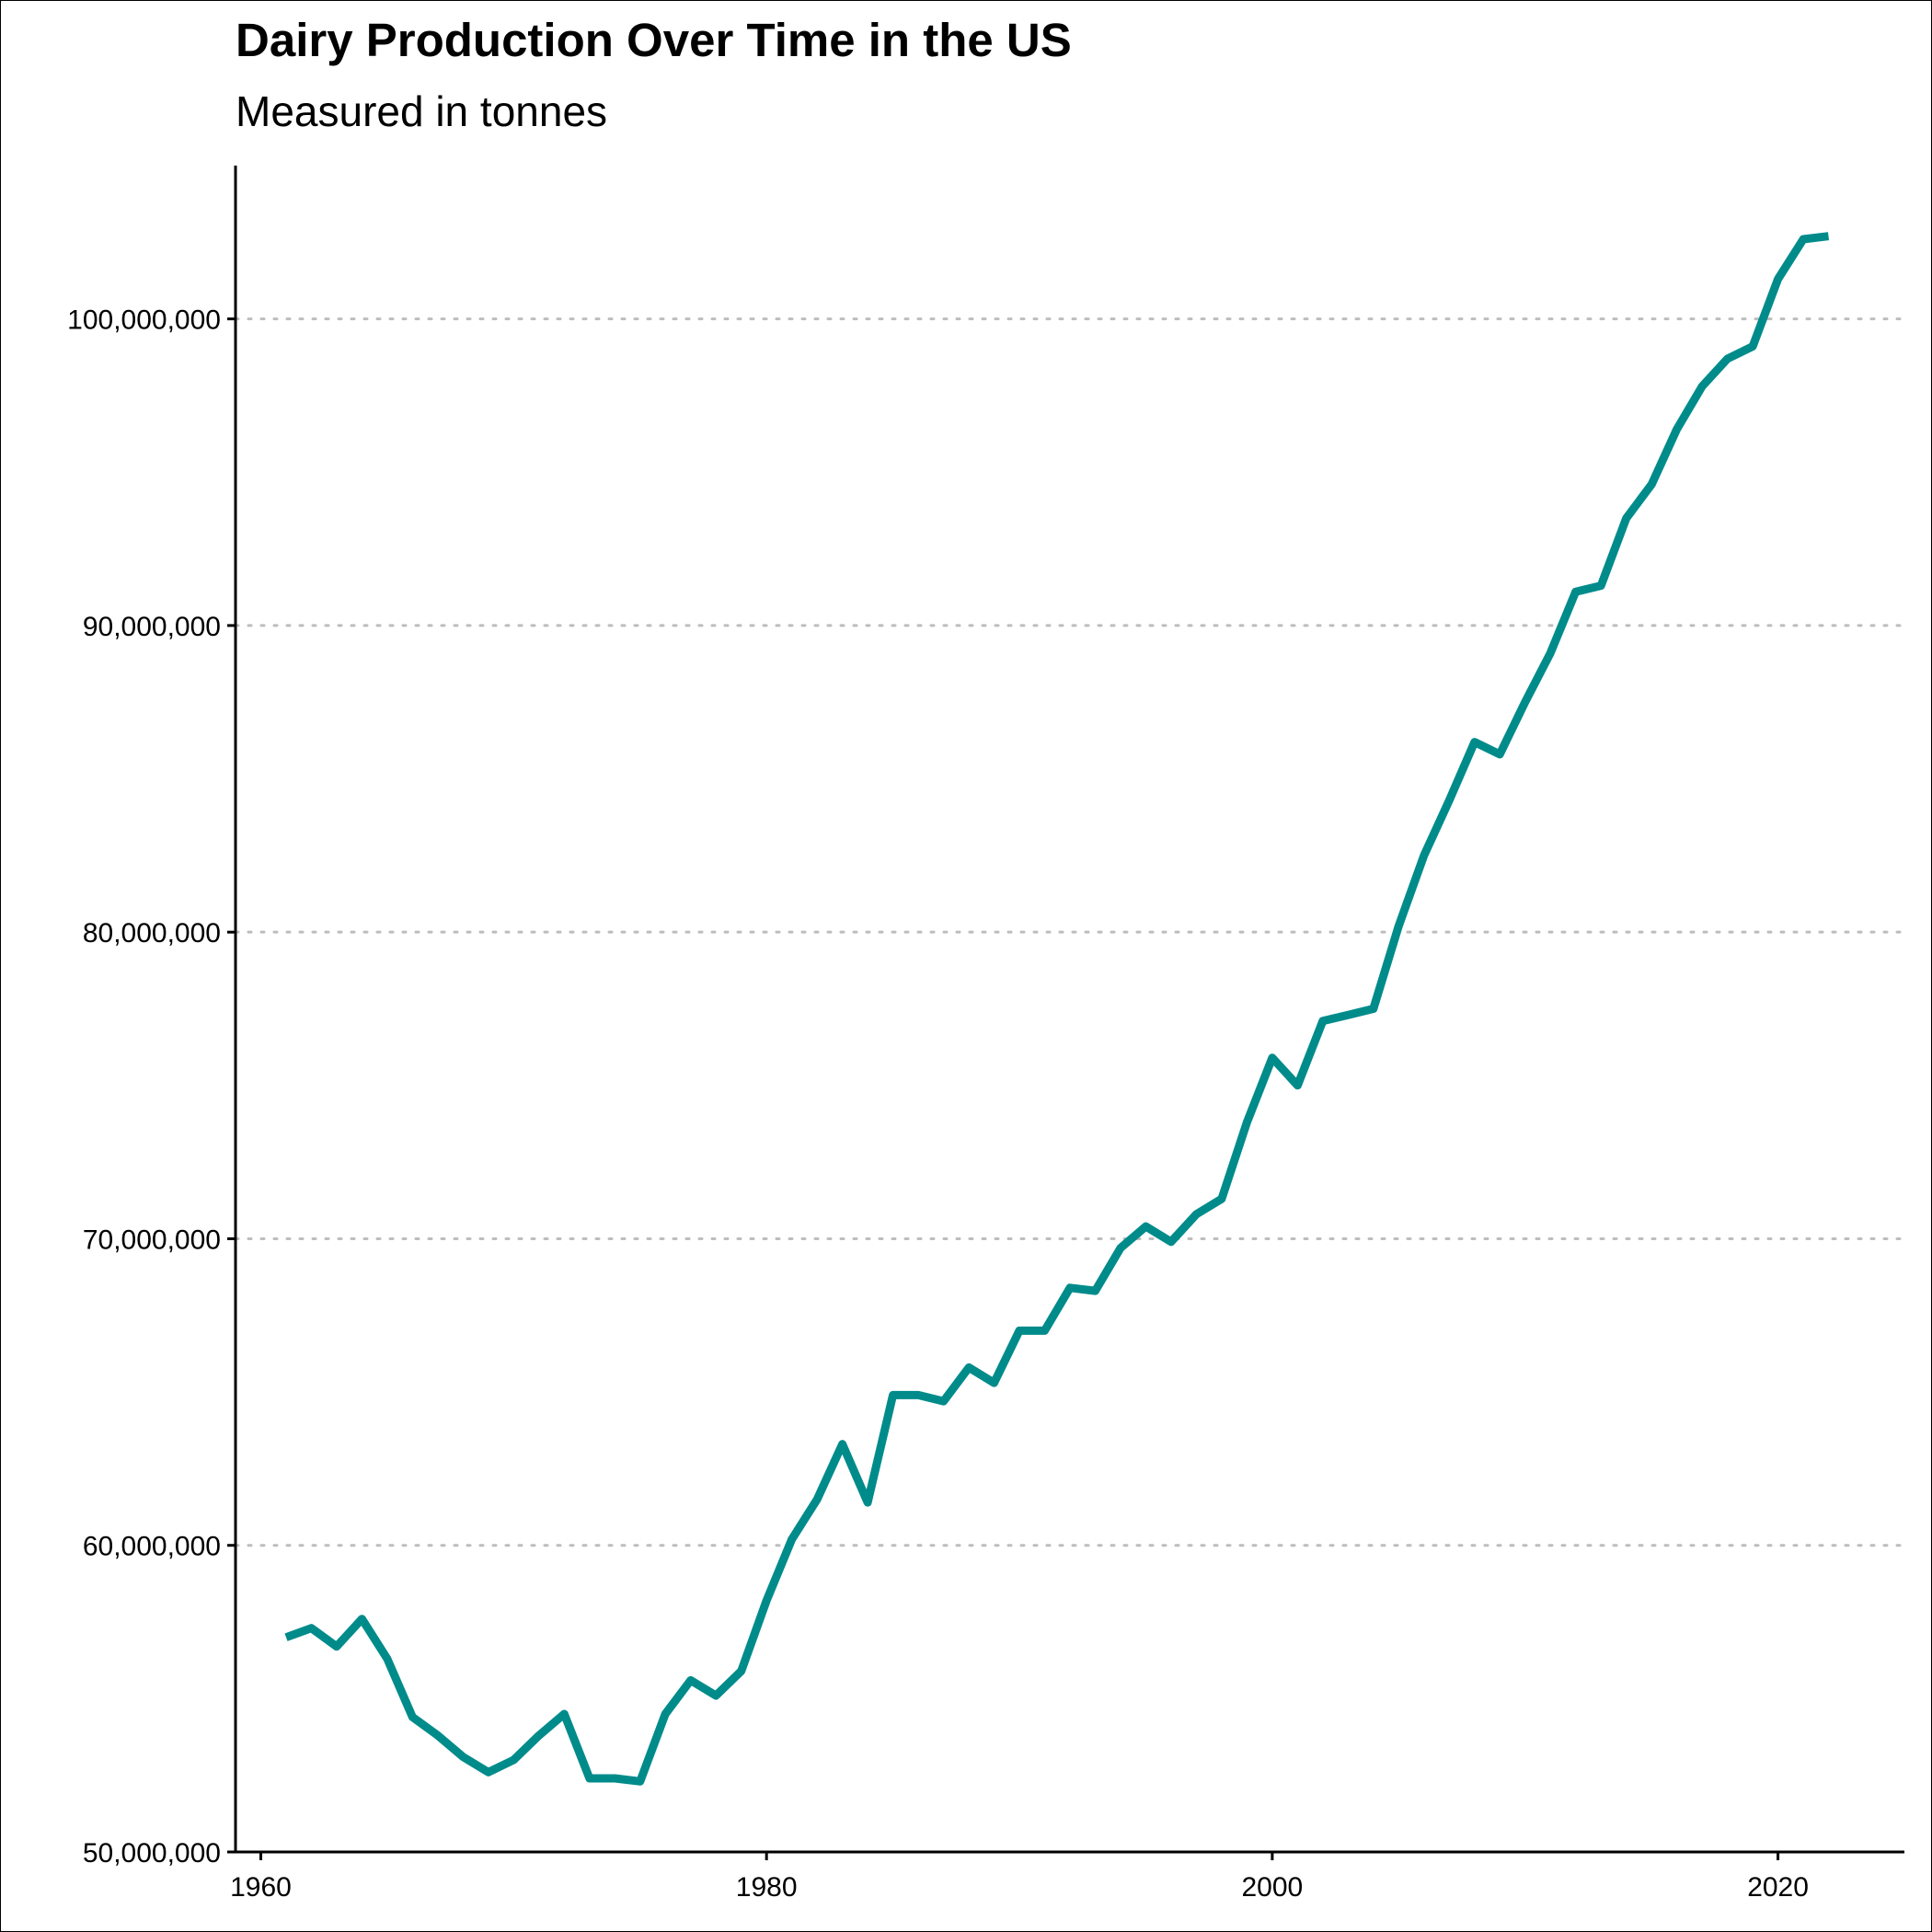  I want to click on x-axis-ticks: 1960 1980 2000 2020, so click(1020, 1877).